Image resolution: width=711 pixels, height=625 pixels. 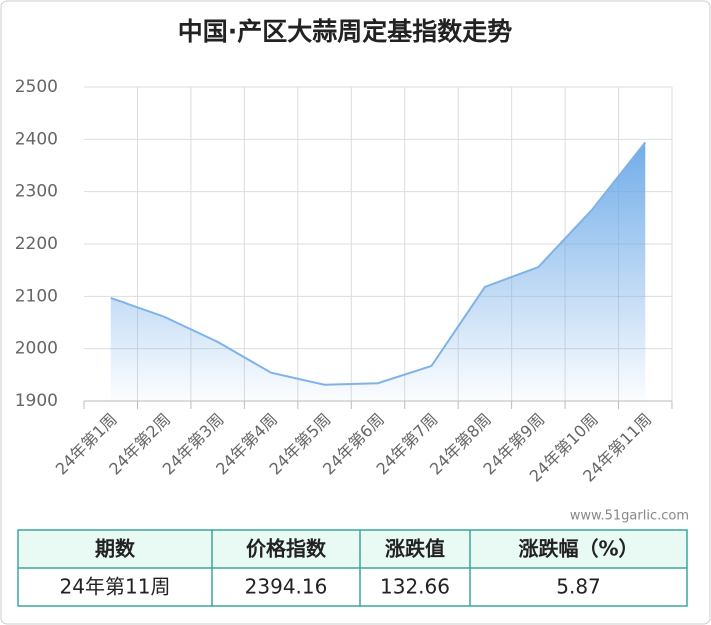 I want to click on table-header-cell: 价格指数, so click(x=286, y=549).